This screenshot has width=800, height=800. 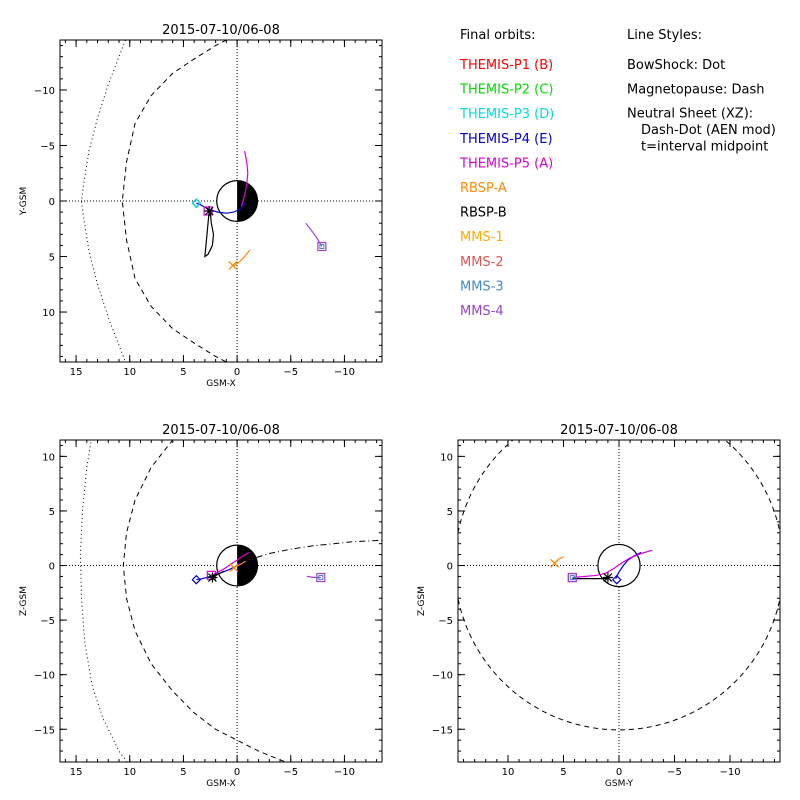 What do you see at coordinates (482, 262) in the screenshot?
I see `legend-entry-mms-2: MMS-2` at bounding box center [482, 262].